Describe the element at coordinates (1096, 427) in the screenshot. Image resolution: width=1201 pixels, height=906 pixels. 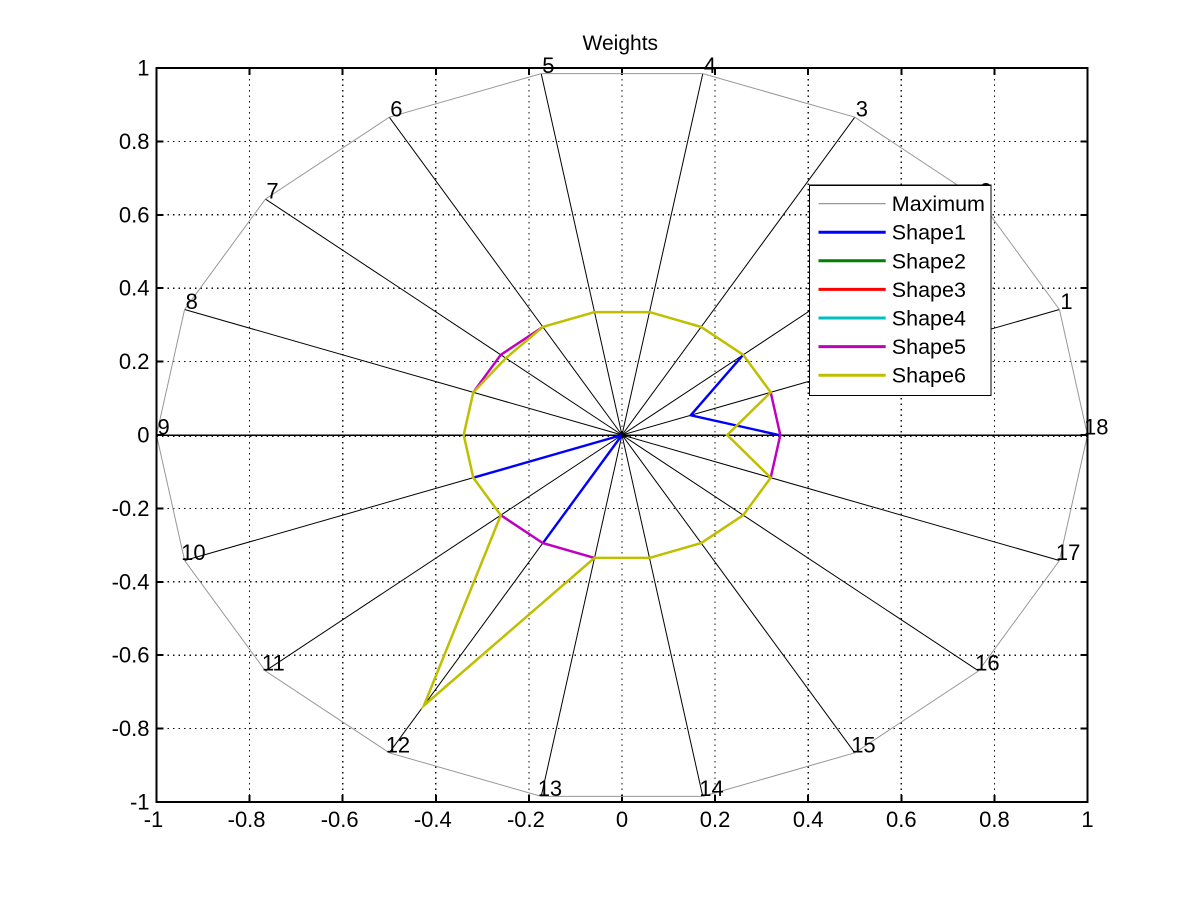
I see `svg-text: 18` at that location.